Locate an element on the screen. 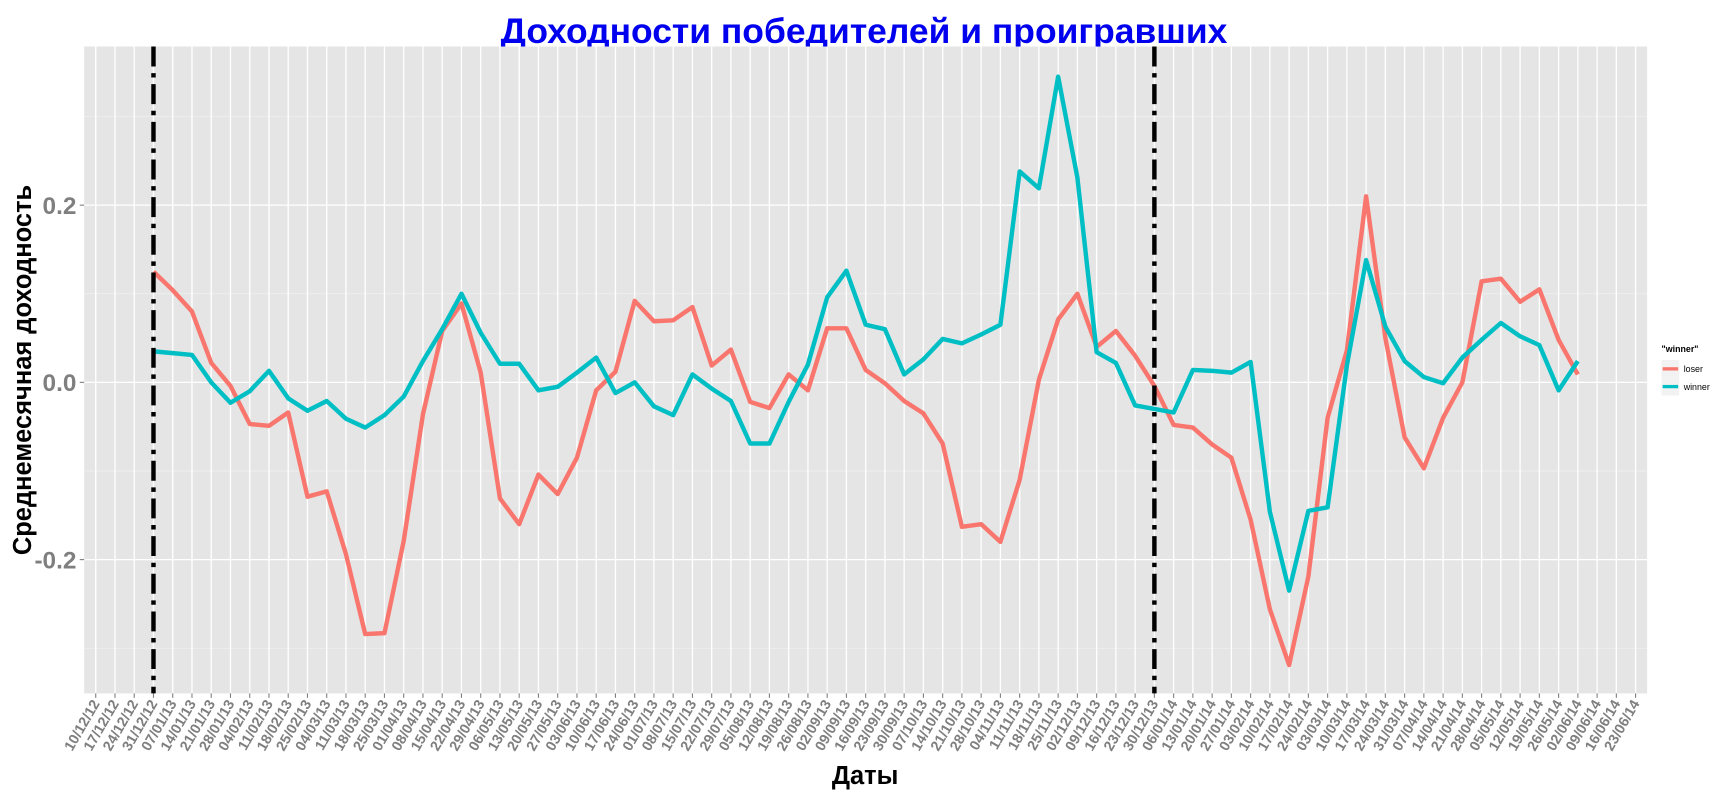 The width and height of the screenshot is (1728, 792). legend-title: "winner" is located at coordinates (1680, 349).